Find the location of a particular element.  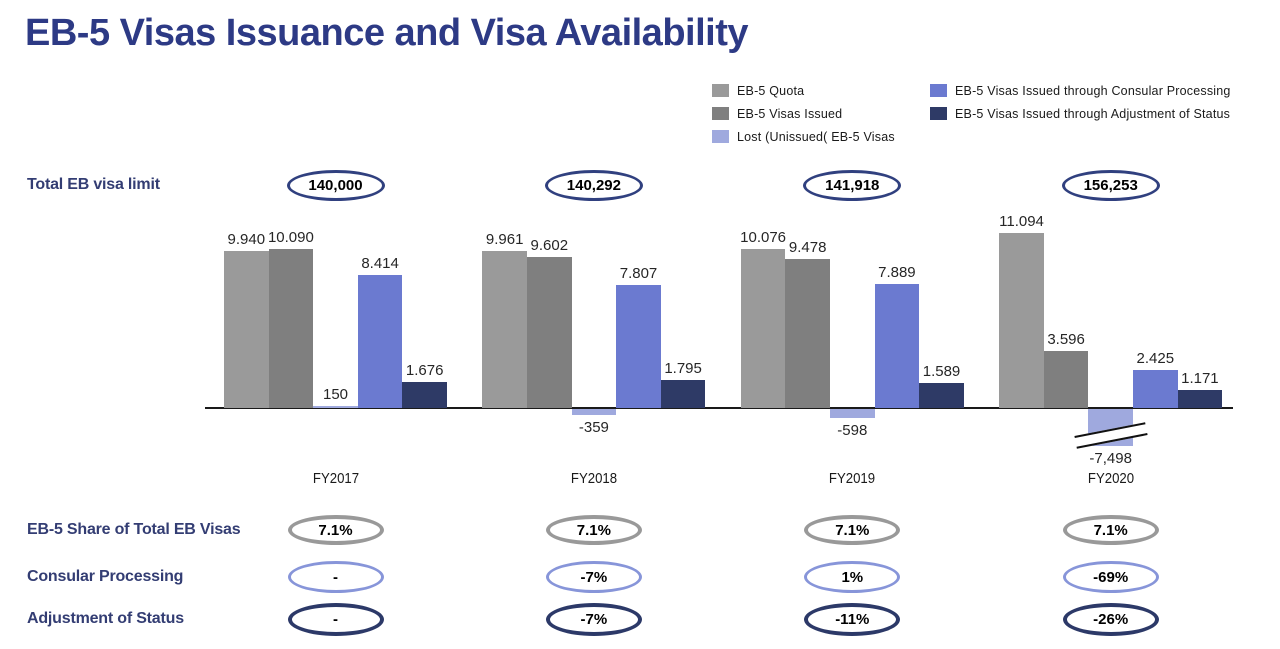

legend-item-lost-unissued: Lost (Unissued( EB-5 Visas is located at coordinates (821, 136).